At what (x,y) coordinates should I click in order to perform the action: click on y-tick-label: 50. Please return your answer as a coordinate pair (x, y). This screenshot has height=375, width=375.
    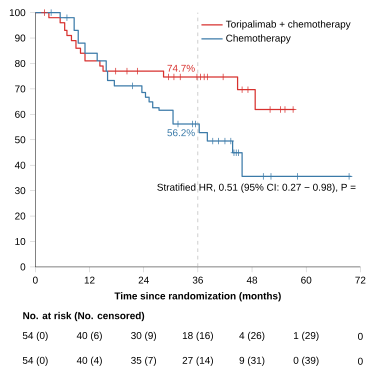
    Looking at the image, I should click on (20, 140).